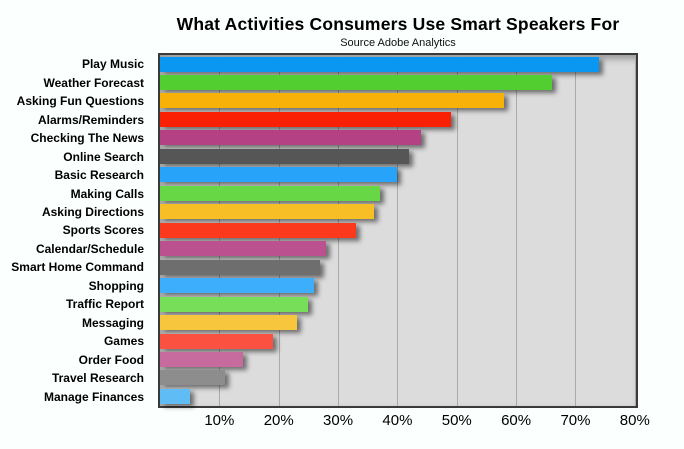  Describe the element at coordinates (123, 341) in the screenshot. I see `category-label: Games` at that location.